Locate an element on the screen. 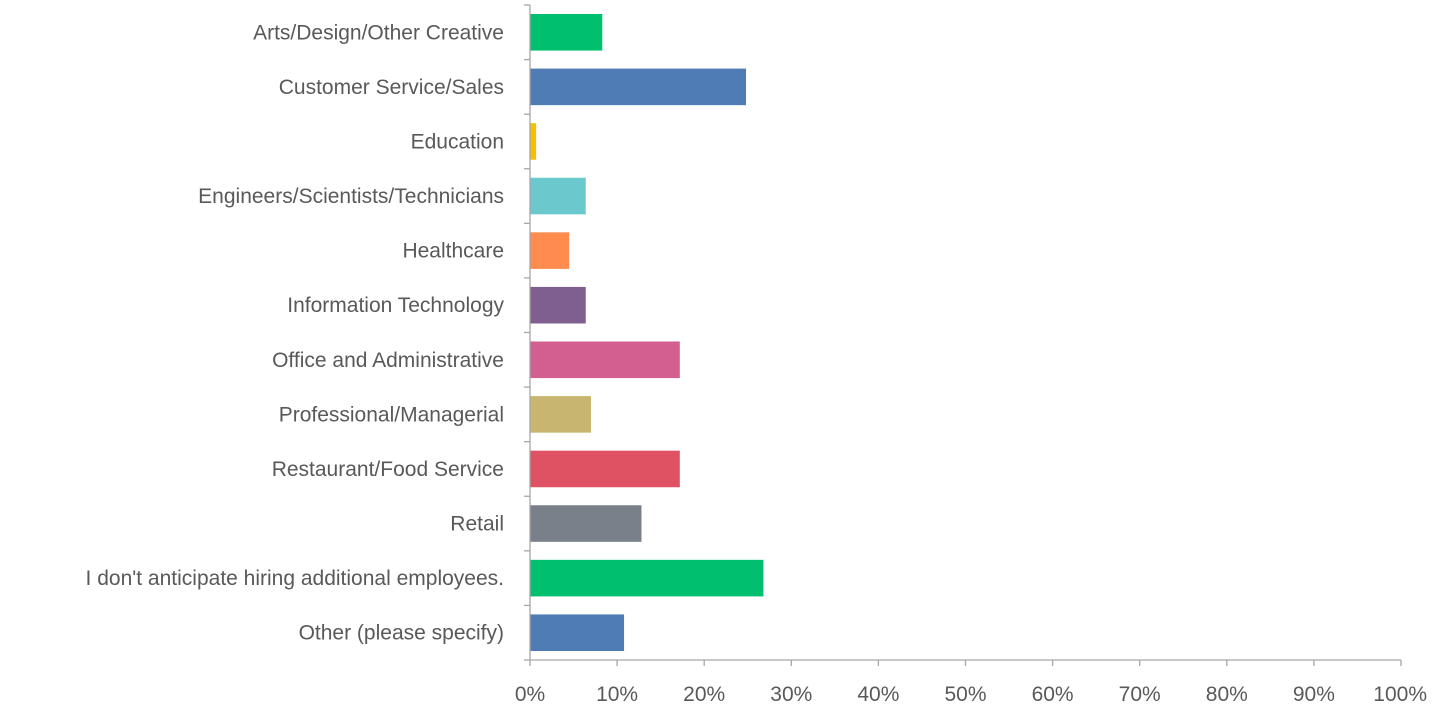  category-label-0: Arts/Design/Other Creative is located at coordinates (378, 32).